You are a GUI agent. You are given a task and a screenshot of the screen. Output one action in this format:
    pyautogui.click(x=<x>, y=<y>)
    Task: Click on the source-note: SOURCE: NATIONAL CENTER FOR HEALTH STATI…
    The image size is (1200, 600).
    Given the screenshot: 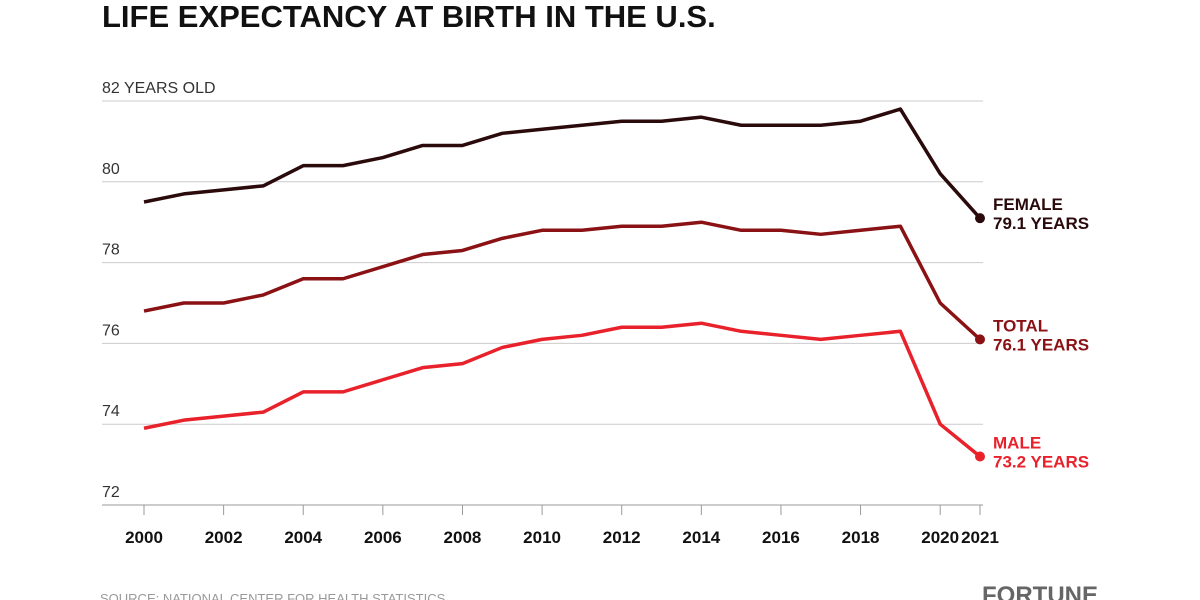 What is the action you would take?
    pyautogui.click(x=273, y=595)
    